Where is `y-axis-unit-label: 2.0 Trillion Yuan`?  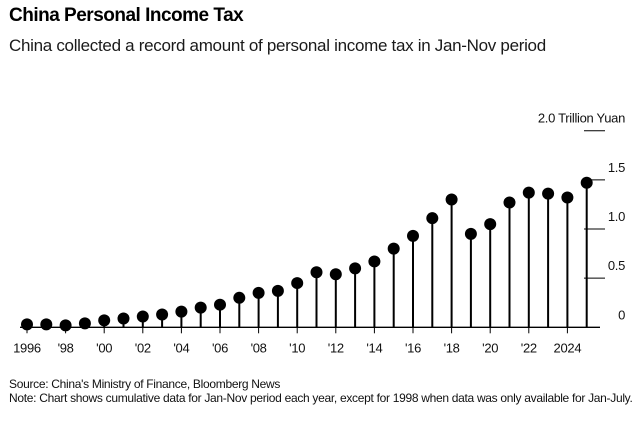 y-axis-unit-label: 2.0 Trillion Yuan is located at coordinates (581, 118).